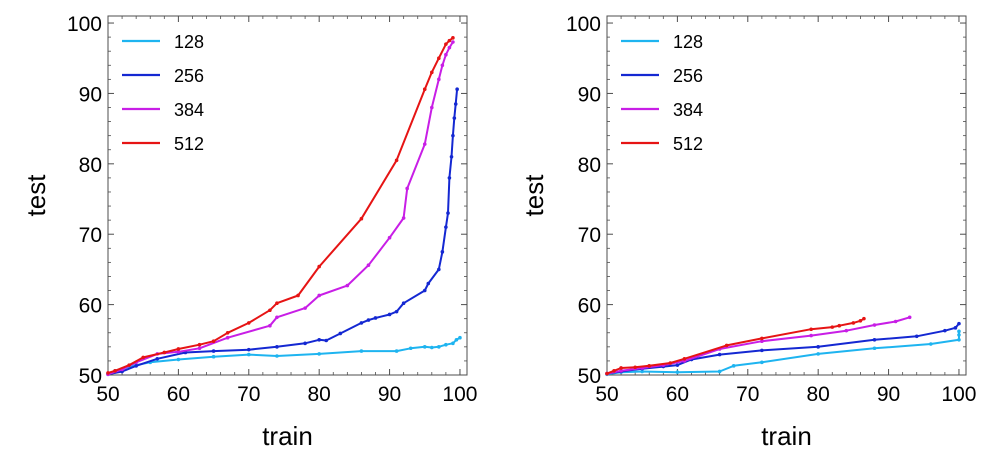  I want to click on legend-label-384: 384, so click(688, 110).